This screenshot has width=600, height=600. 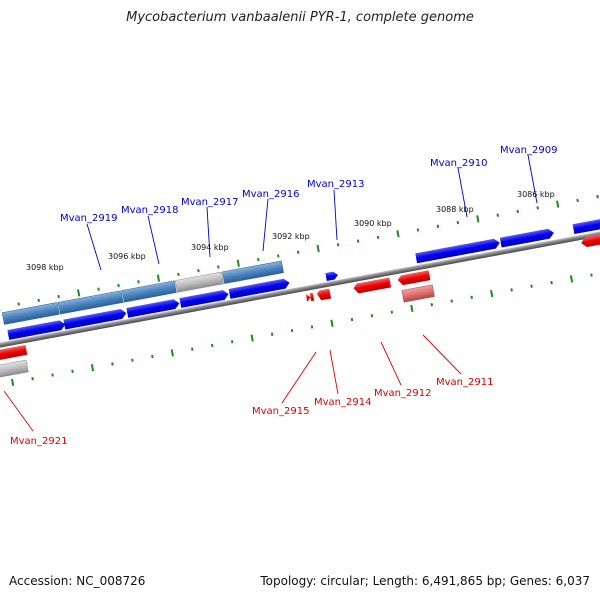 What do you see at coordinates (270, 194) in the screenshot?
I see `gene-label-mvan-2916: Mvan_2916` at bounding box center [270, 194].